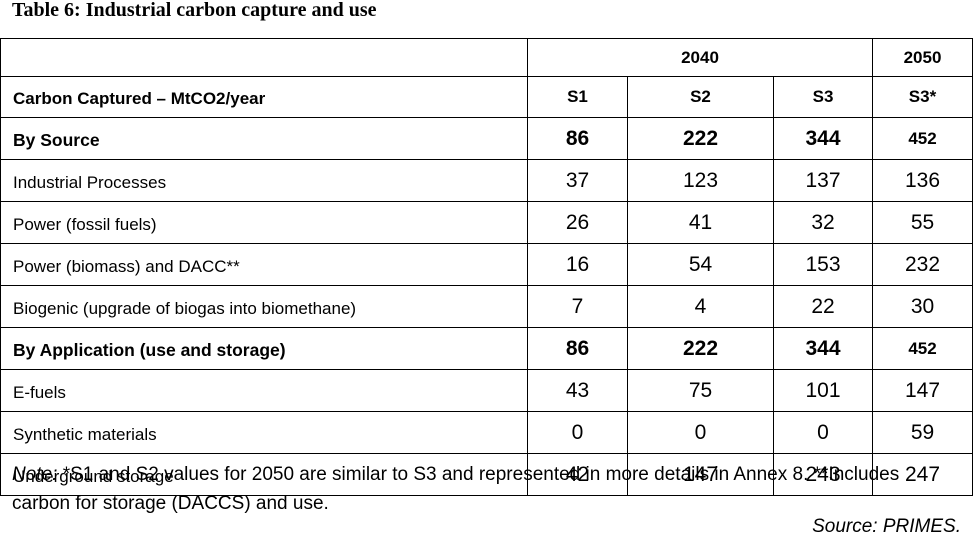  Describe the element at coordinates (577, 390) in the screenshot. I see `value-cell: 43` at that location.